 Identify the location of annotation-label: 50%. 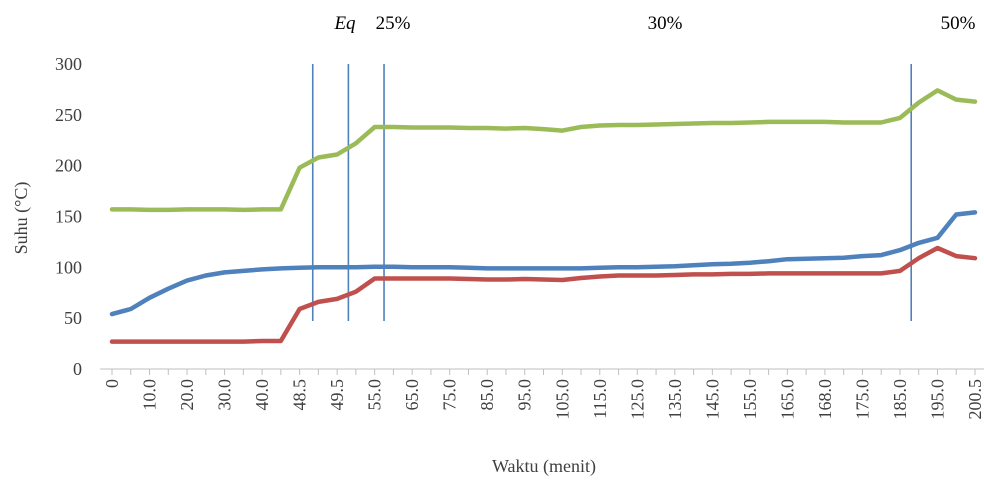
(958, 23).